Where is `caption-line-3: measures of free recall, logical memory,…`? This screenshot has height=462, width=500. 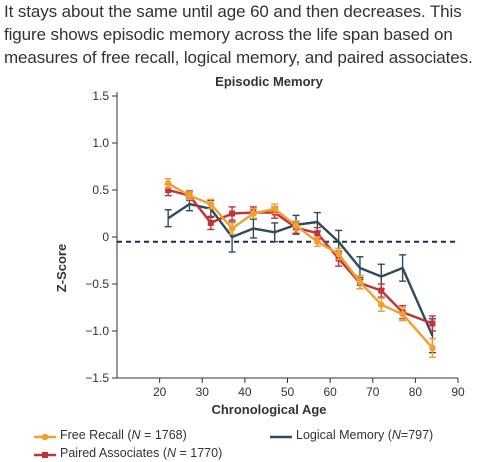 caption-line-3: measures of free recall, logical memory,… is located at coordinates (238, 57).